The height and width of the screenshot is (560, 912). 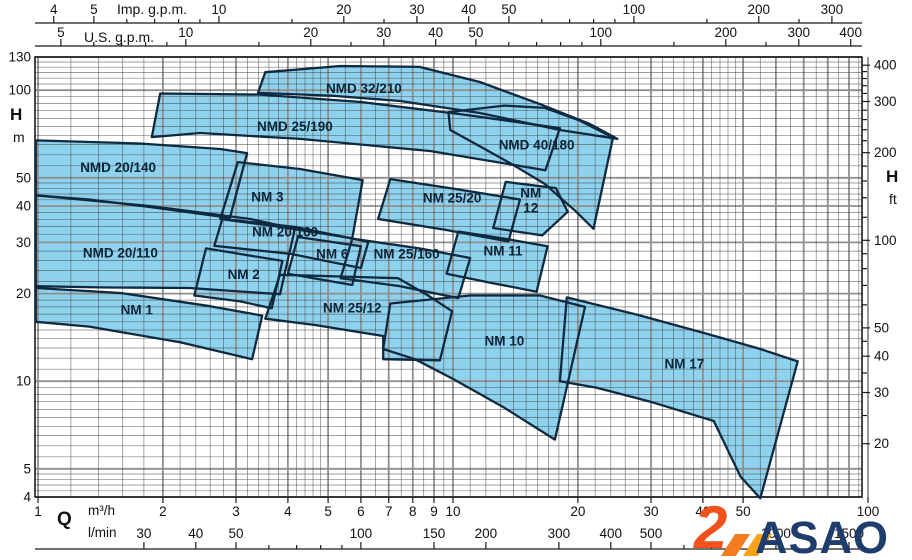 I want to click on svg-text: 6, so click(x=361, y=511).